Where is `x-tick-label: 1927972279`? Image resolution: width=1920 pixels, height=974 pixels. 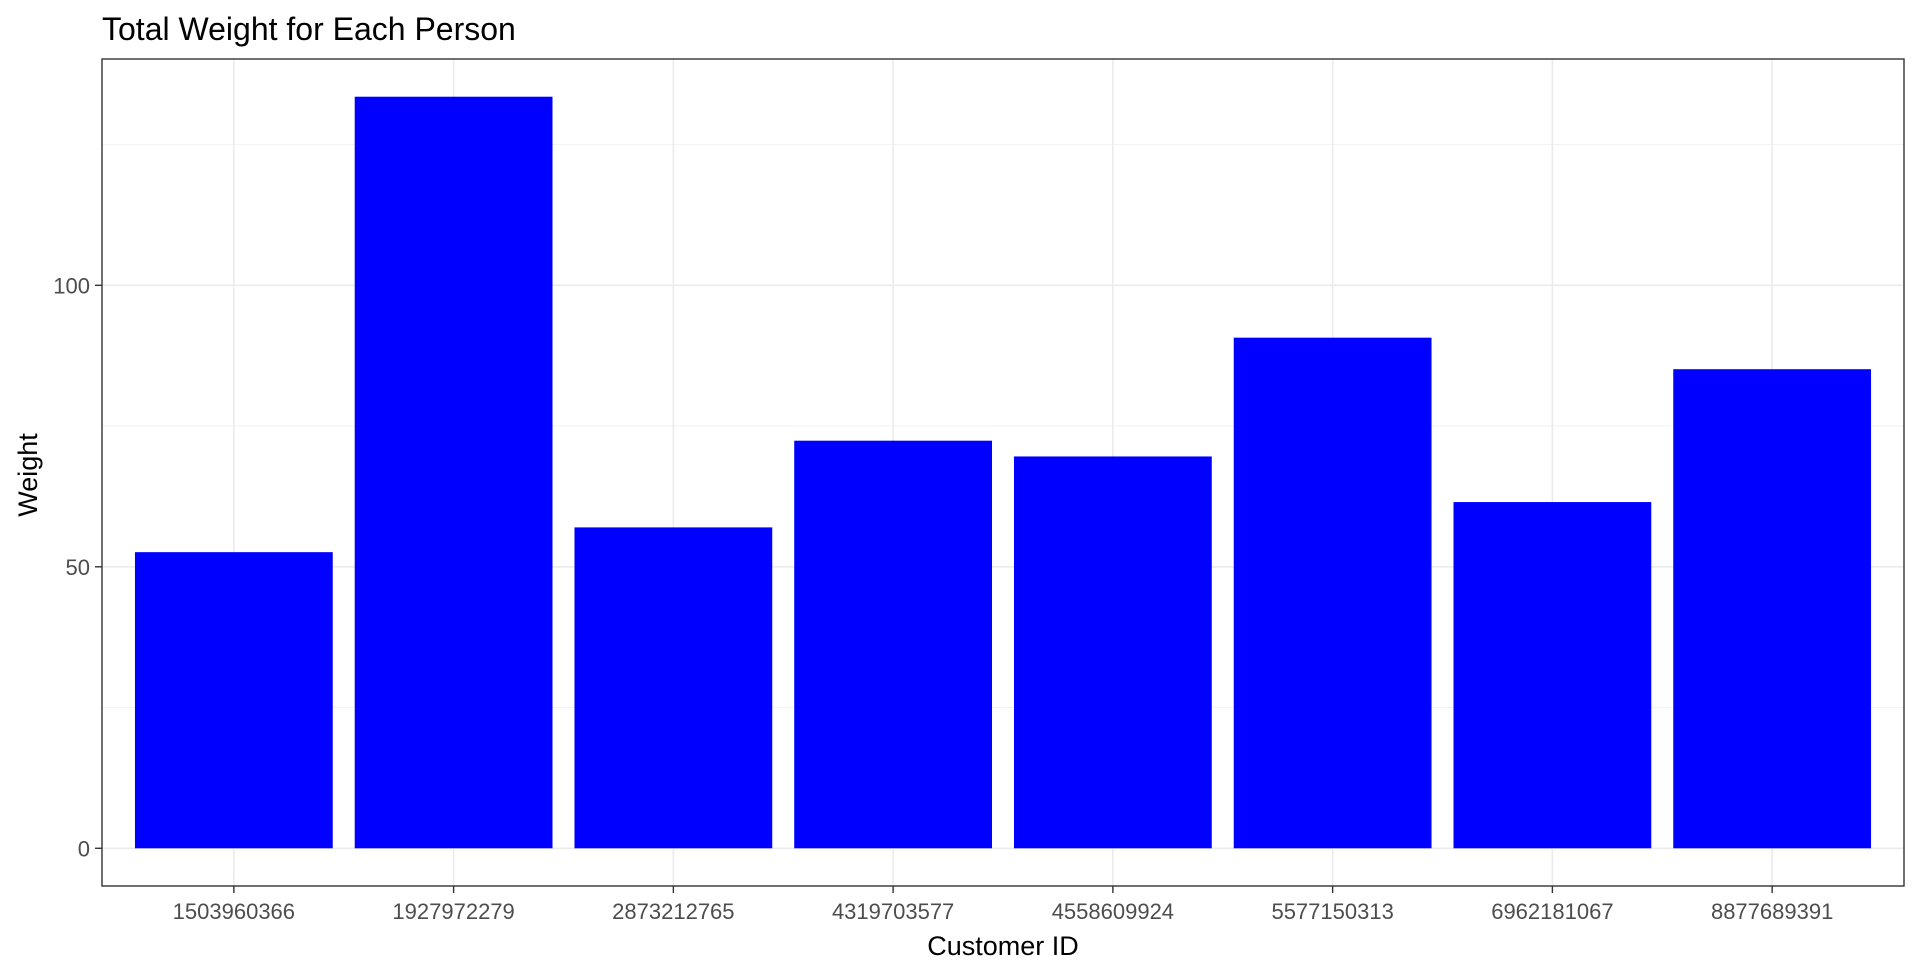 x-tick-label: 1927972279 is located at coordinates (453, 911).